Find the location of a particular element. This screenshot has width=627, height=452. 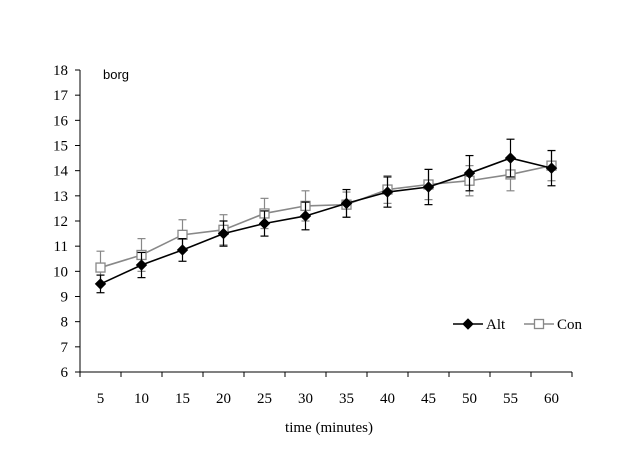

y-tick-label: 8 is located at coordinates (65, 323).